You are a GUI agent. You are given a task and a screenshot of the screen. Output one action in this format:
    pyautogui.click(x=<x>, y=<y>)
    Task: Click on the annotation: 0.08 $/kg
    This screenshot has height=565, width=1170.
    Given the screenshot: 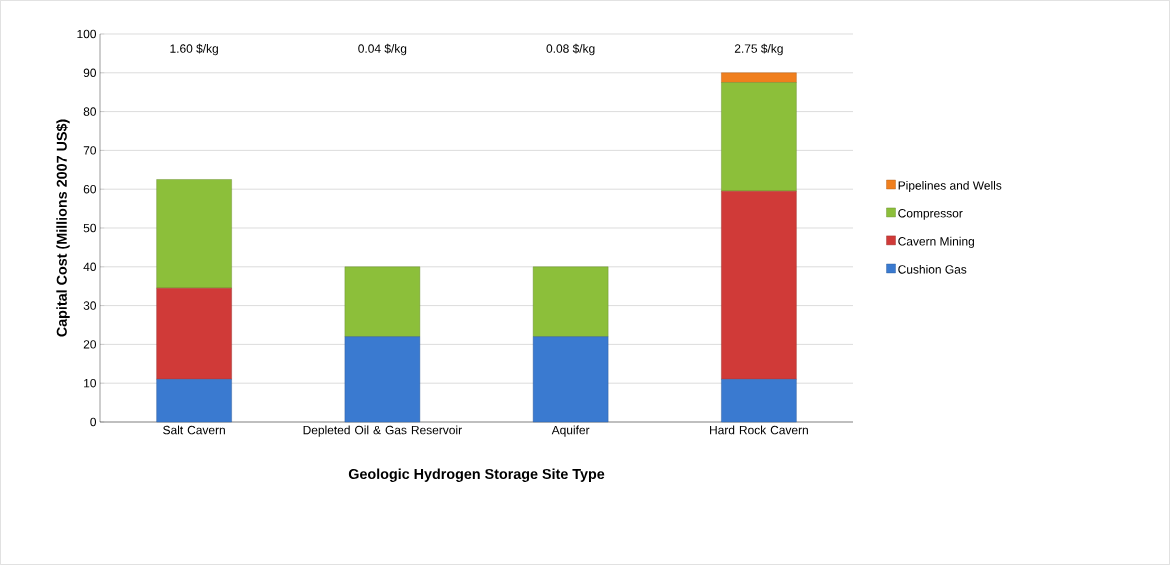 What is the action you would take?
    pyautogui.click(x=570, y=49)
    